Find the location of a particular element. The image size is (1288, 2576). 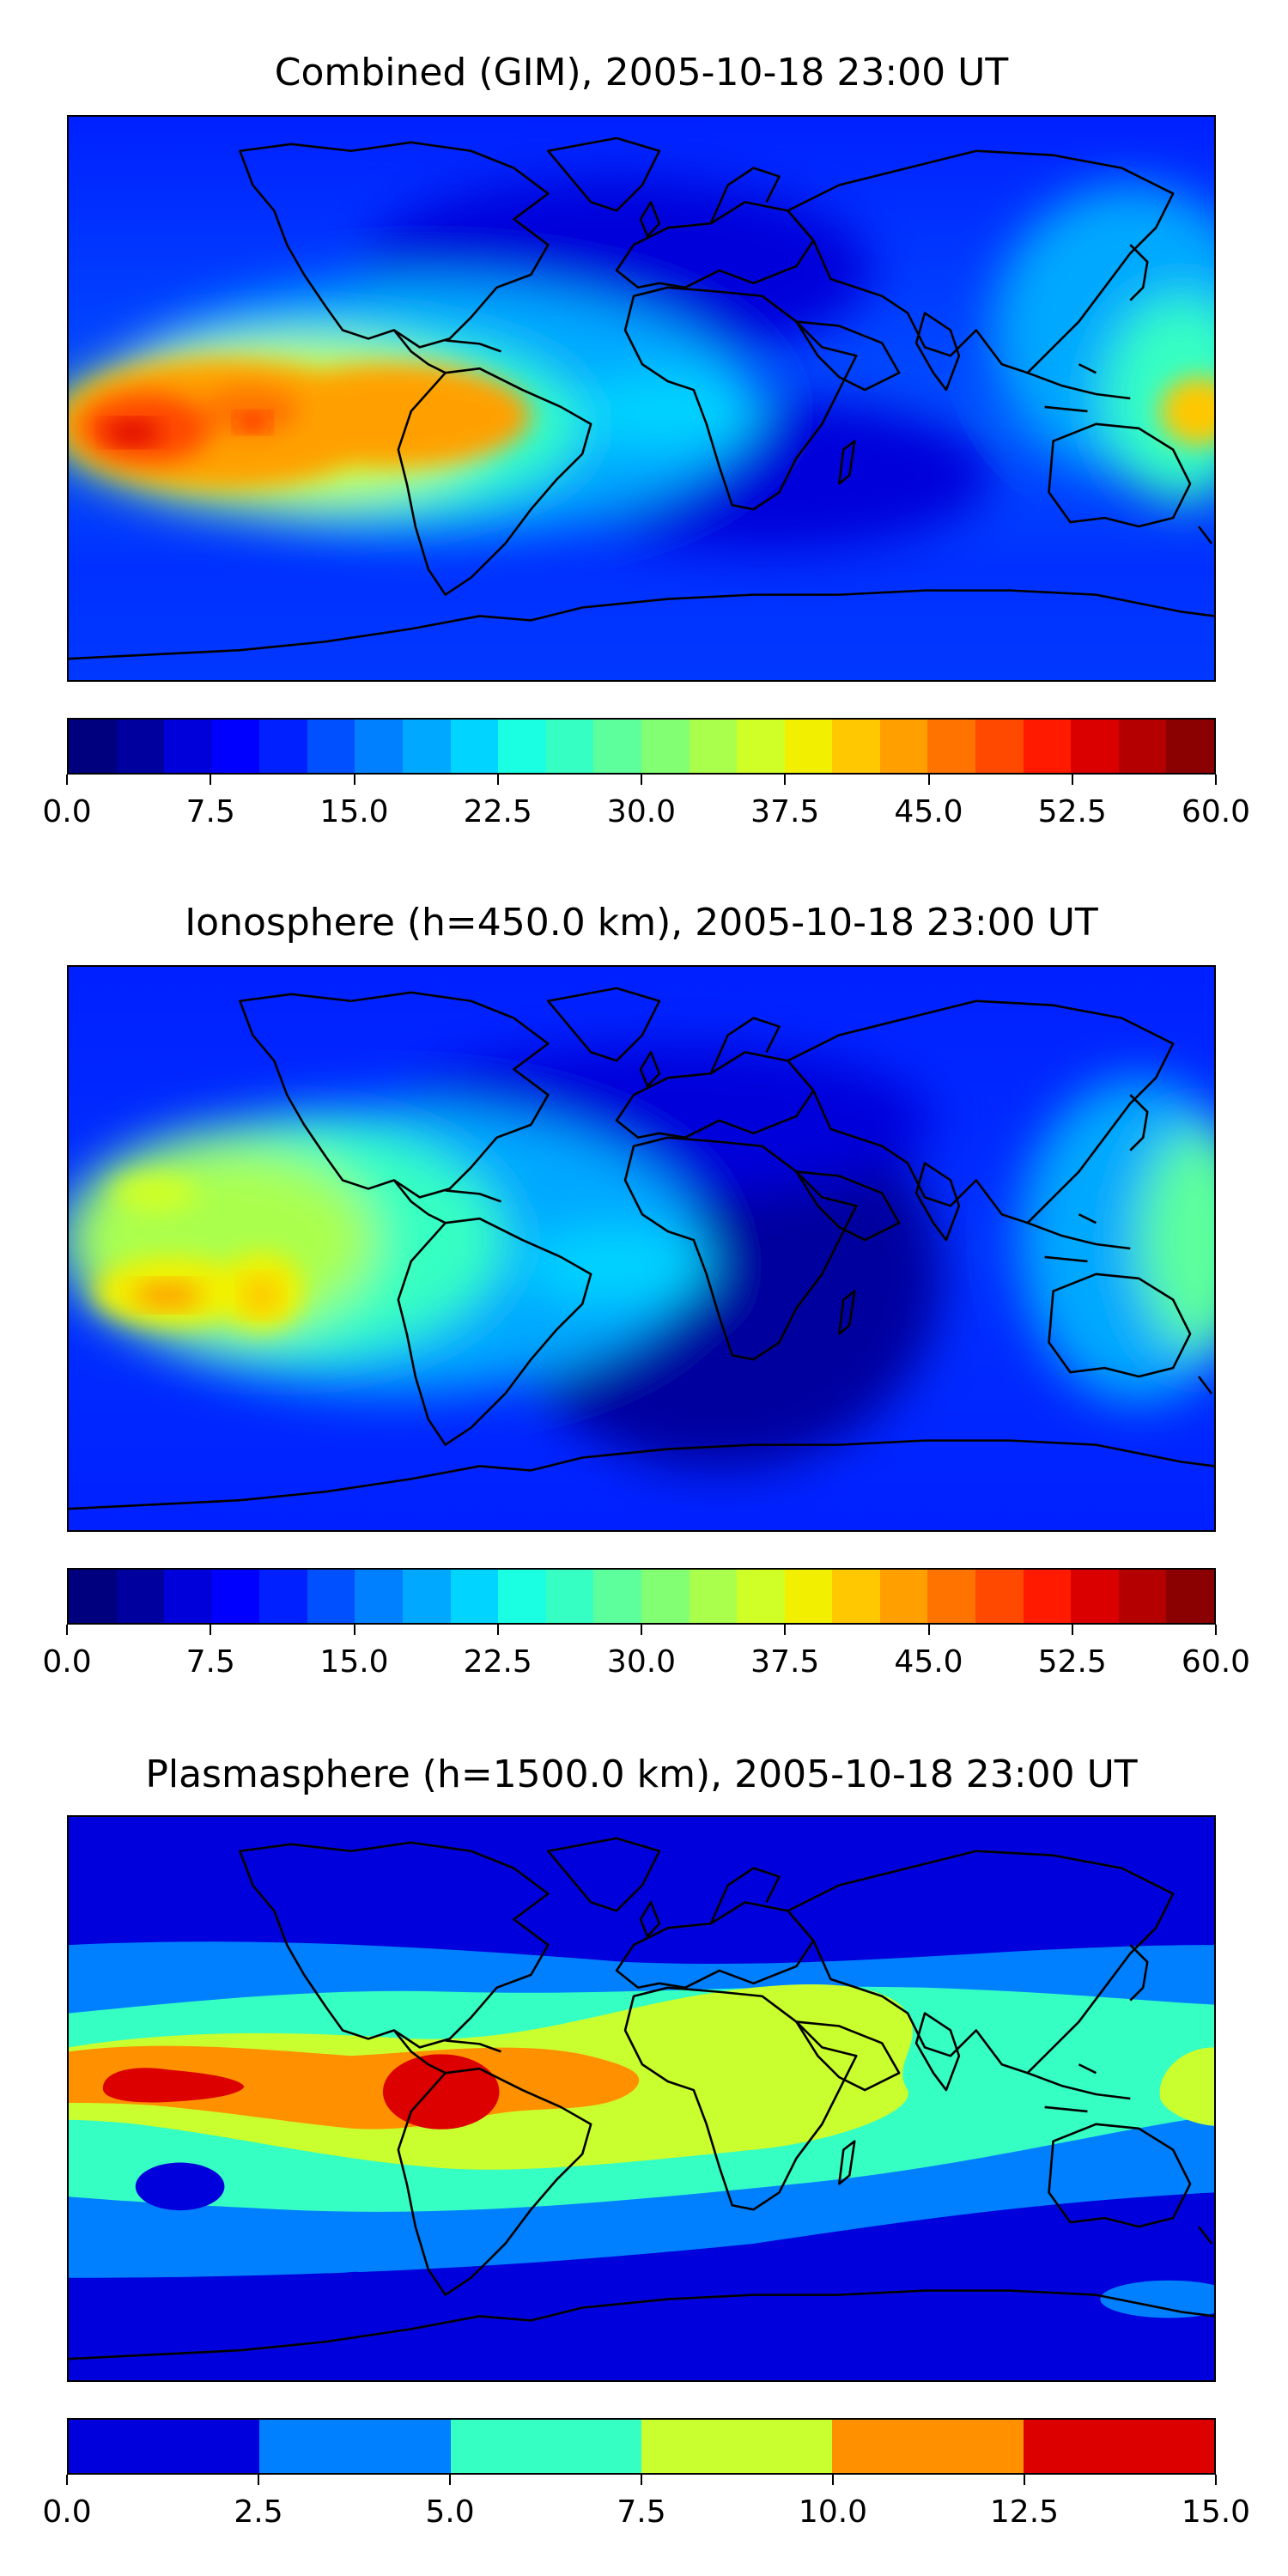

cbar-1-tick-label: 15.0 is located at coordinates (354, 812).